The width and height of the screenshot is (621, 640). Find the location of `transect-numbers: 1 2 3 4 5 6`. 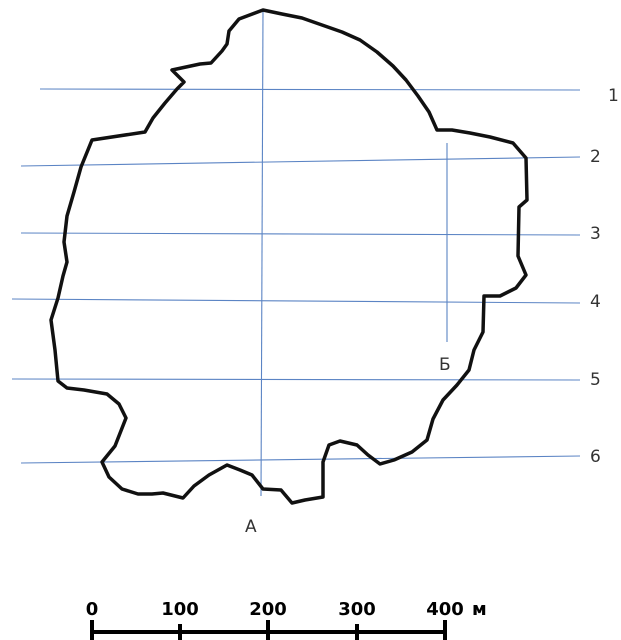

transect-numbers: 1 2 3 4 5 6 is located at coordinates (604, 276).